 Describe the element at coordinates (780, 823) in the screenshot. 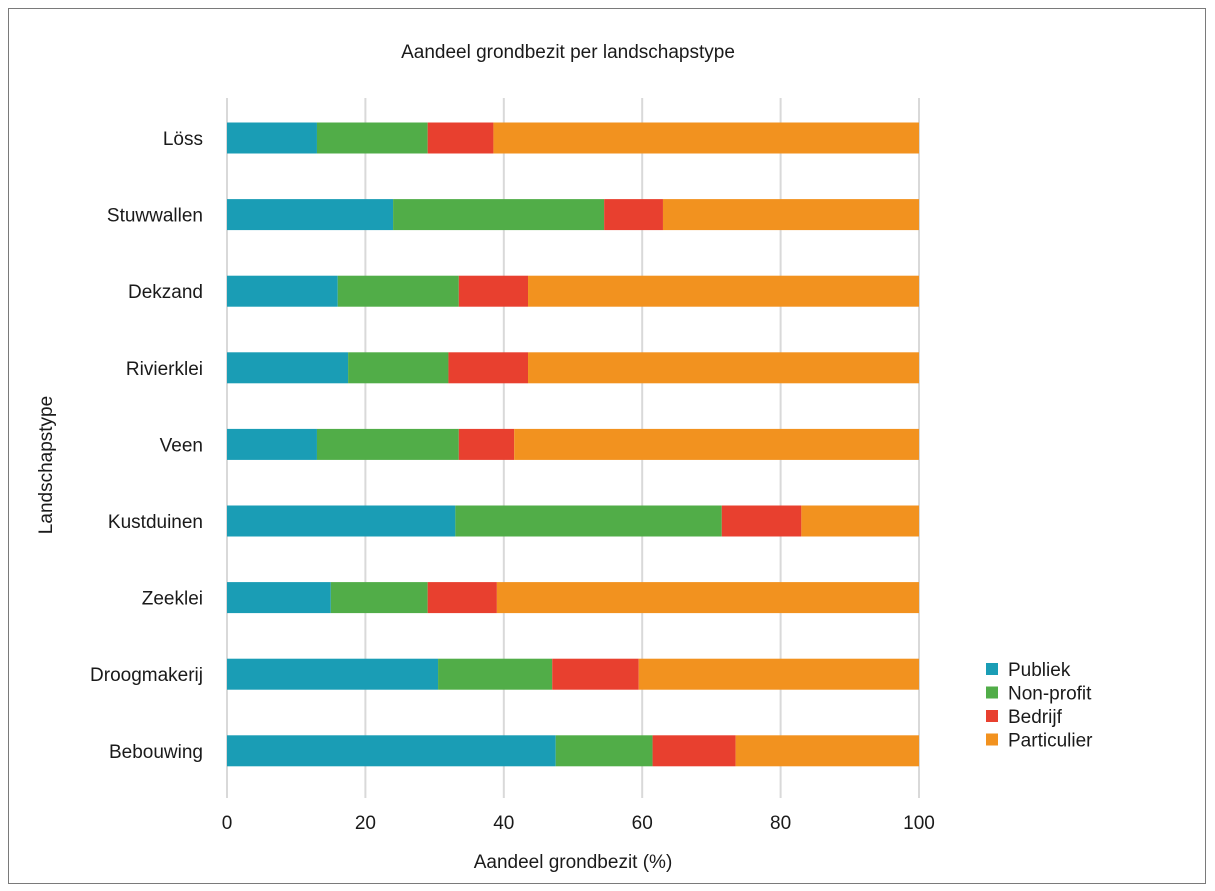

I see `x-tick-label: 80` at that location.